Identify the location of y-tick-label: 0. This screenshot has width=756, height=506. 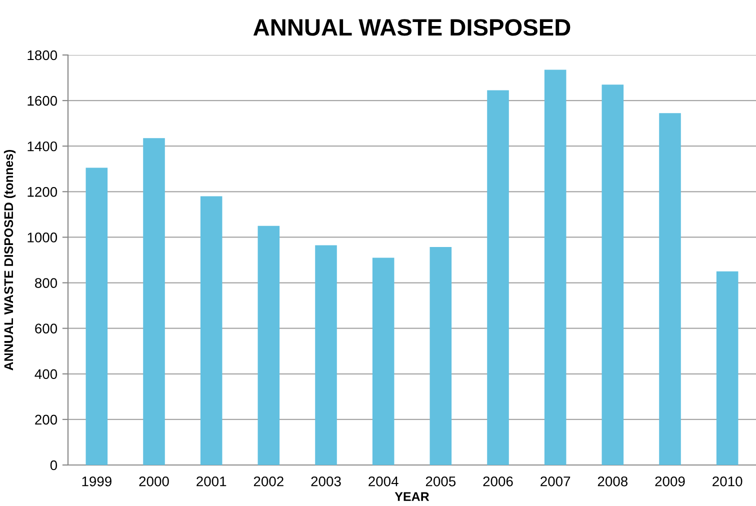
(54, 465).